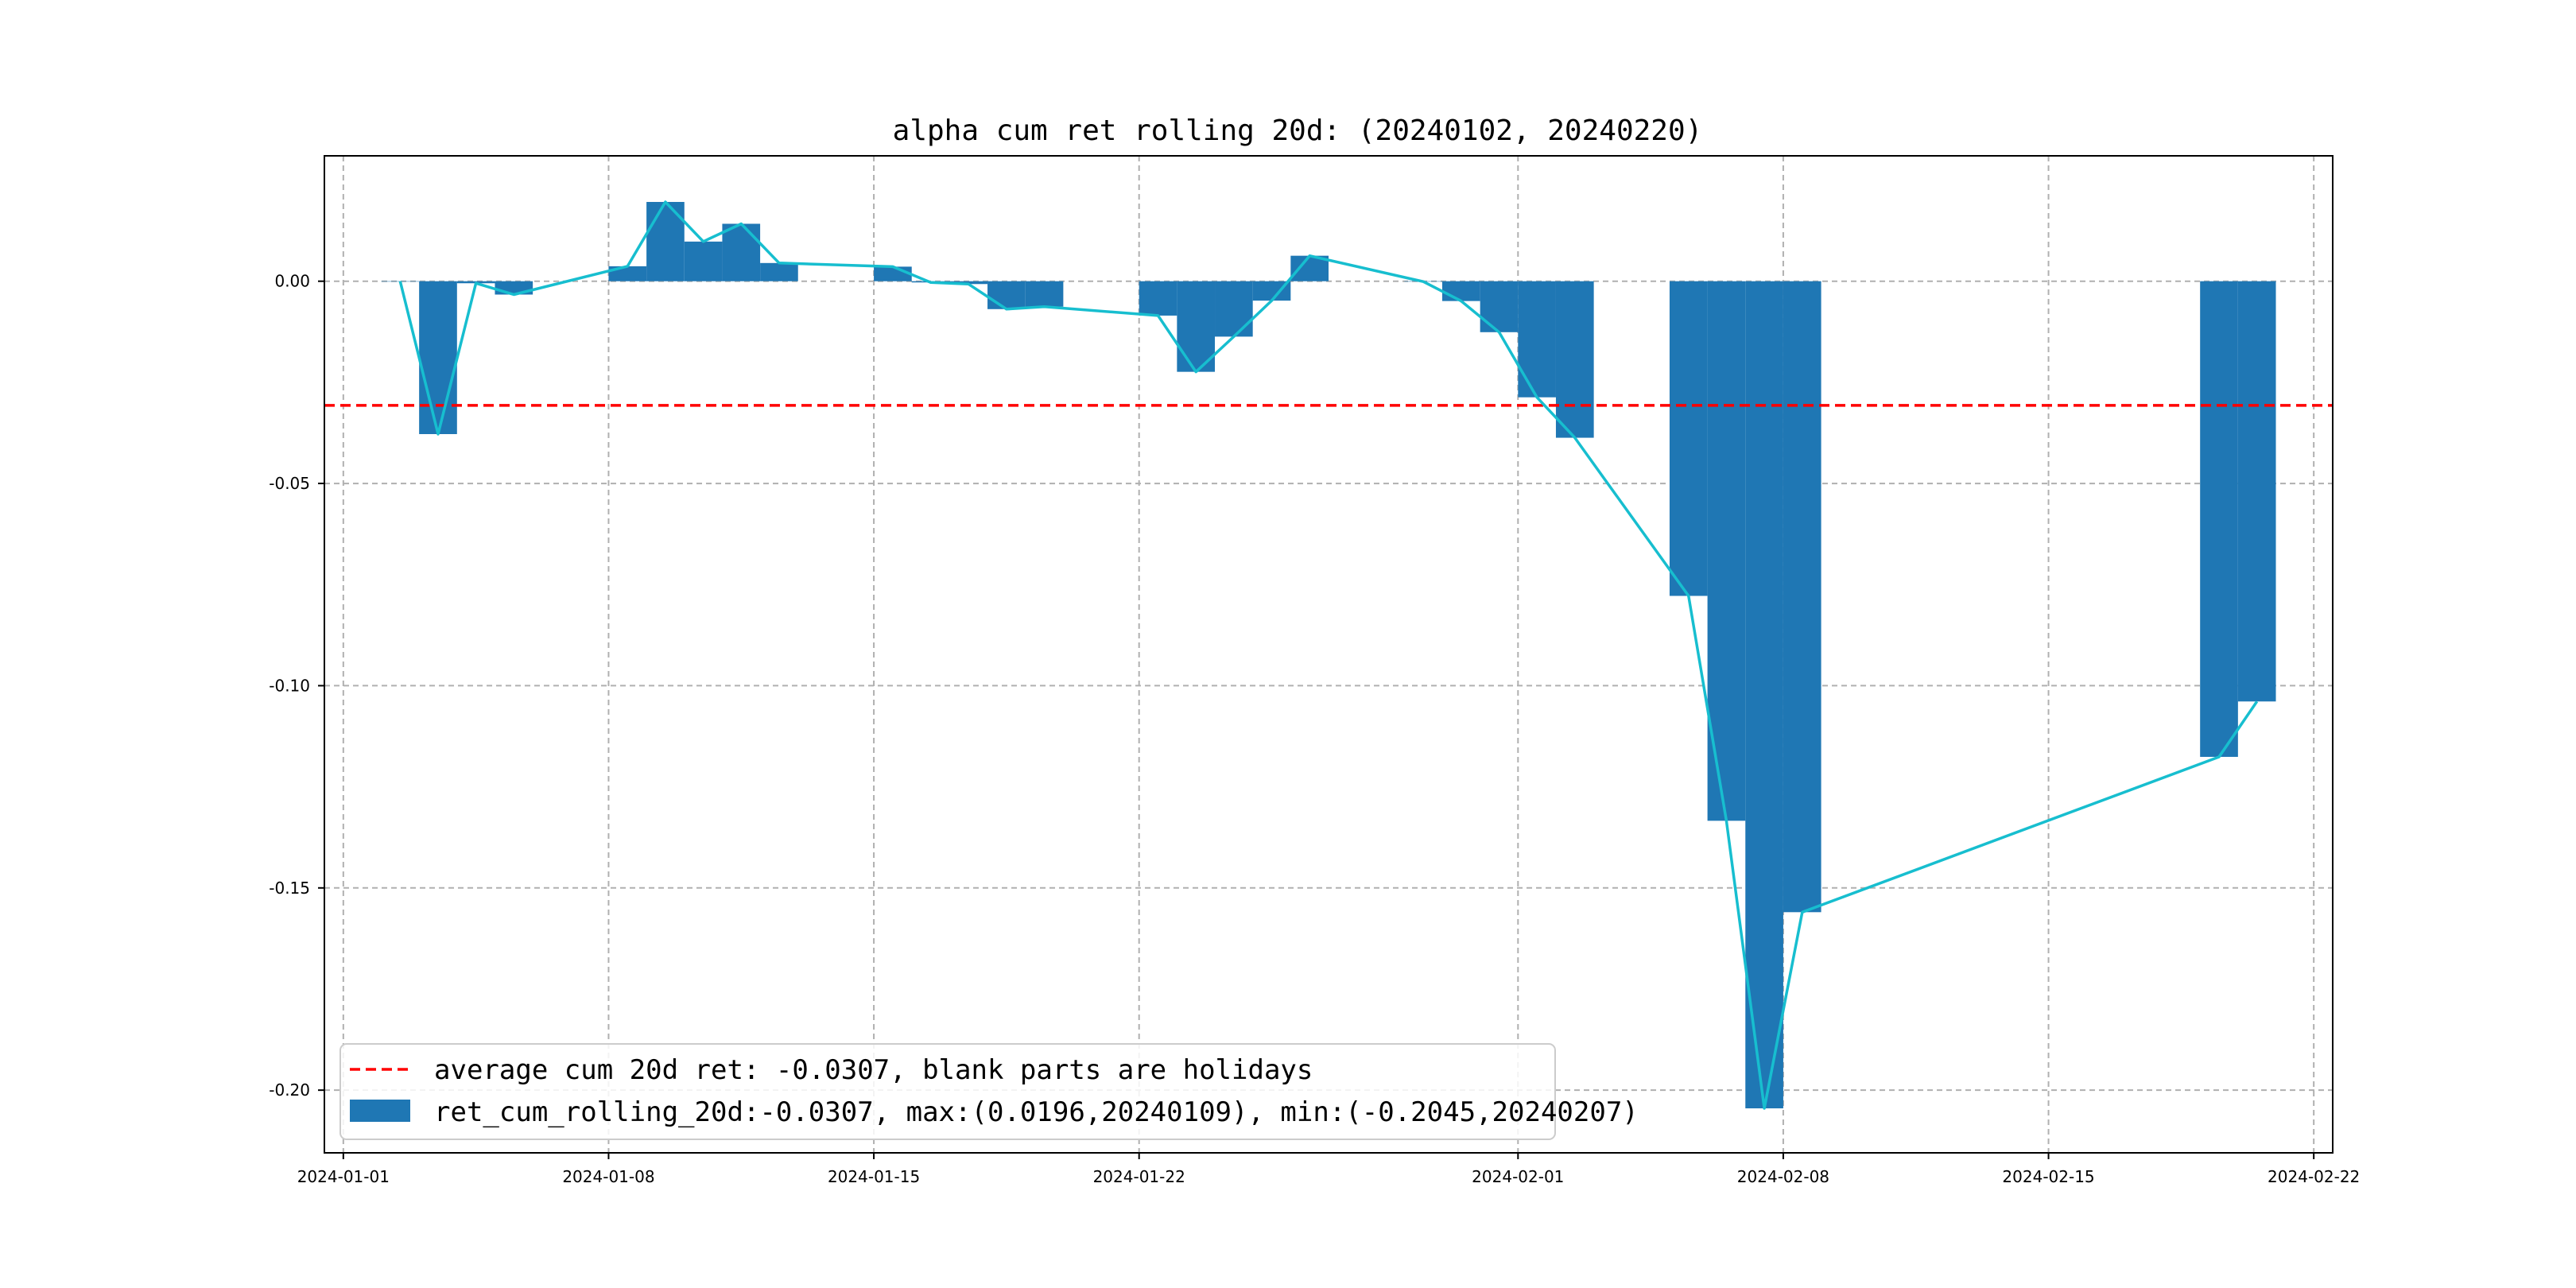  I want to click on legend-box, so click(948, 1091).